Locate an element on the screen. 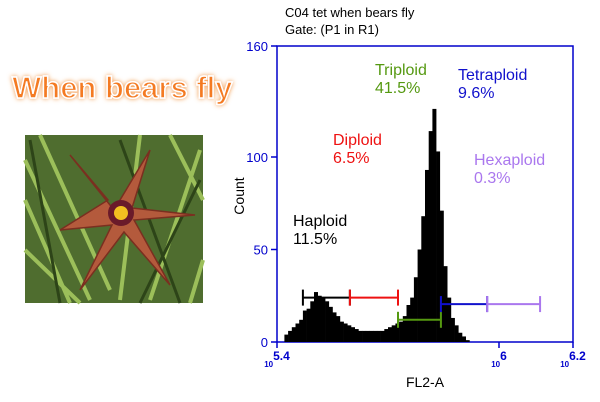  x-tick-exponent: 6.2 is located at coordinates (577, 356).